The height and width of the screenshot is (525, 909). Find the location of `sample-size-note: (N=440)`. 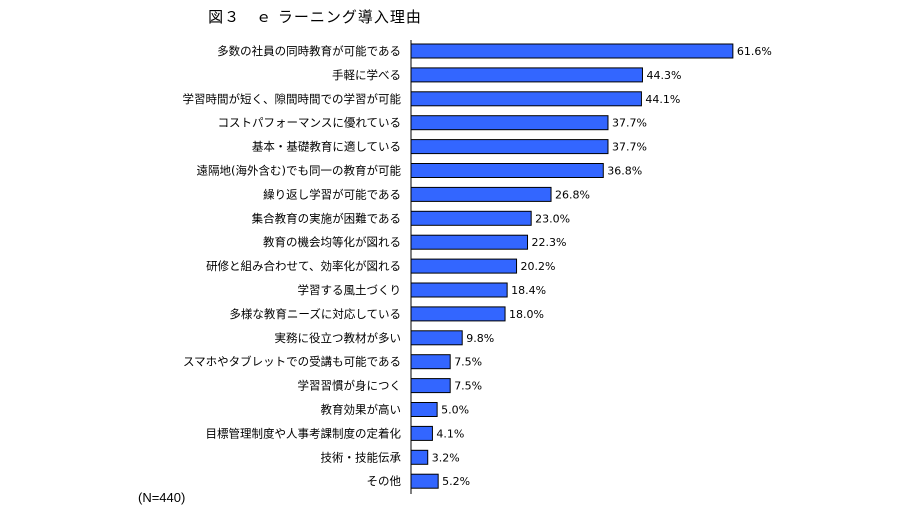

sample-size-note: (N=440) is located at coordinates (162, 497).